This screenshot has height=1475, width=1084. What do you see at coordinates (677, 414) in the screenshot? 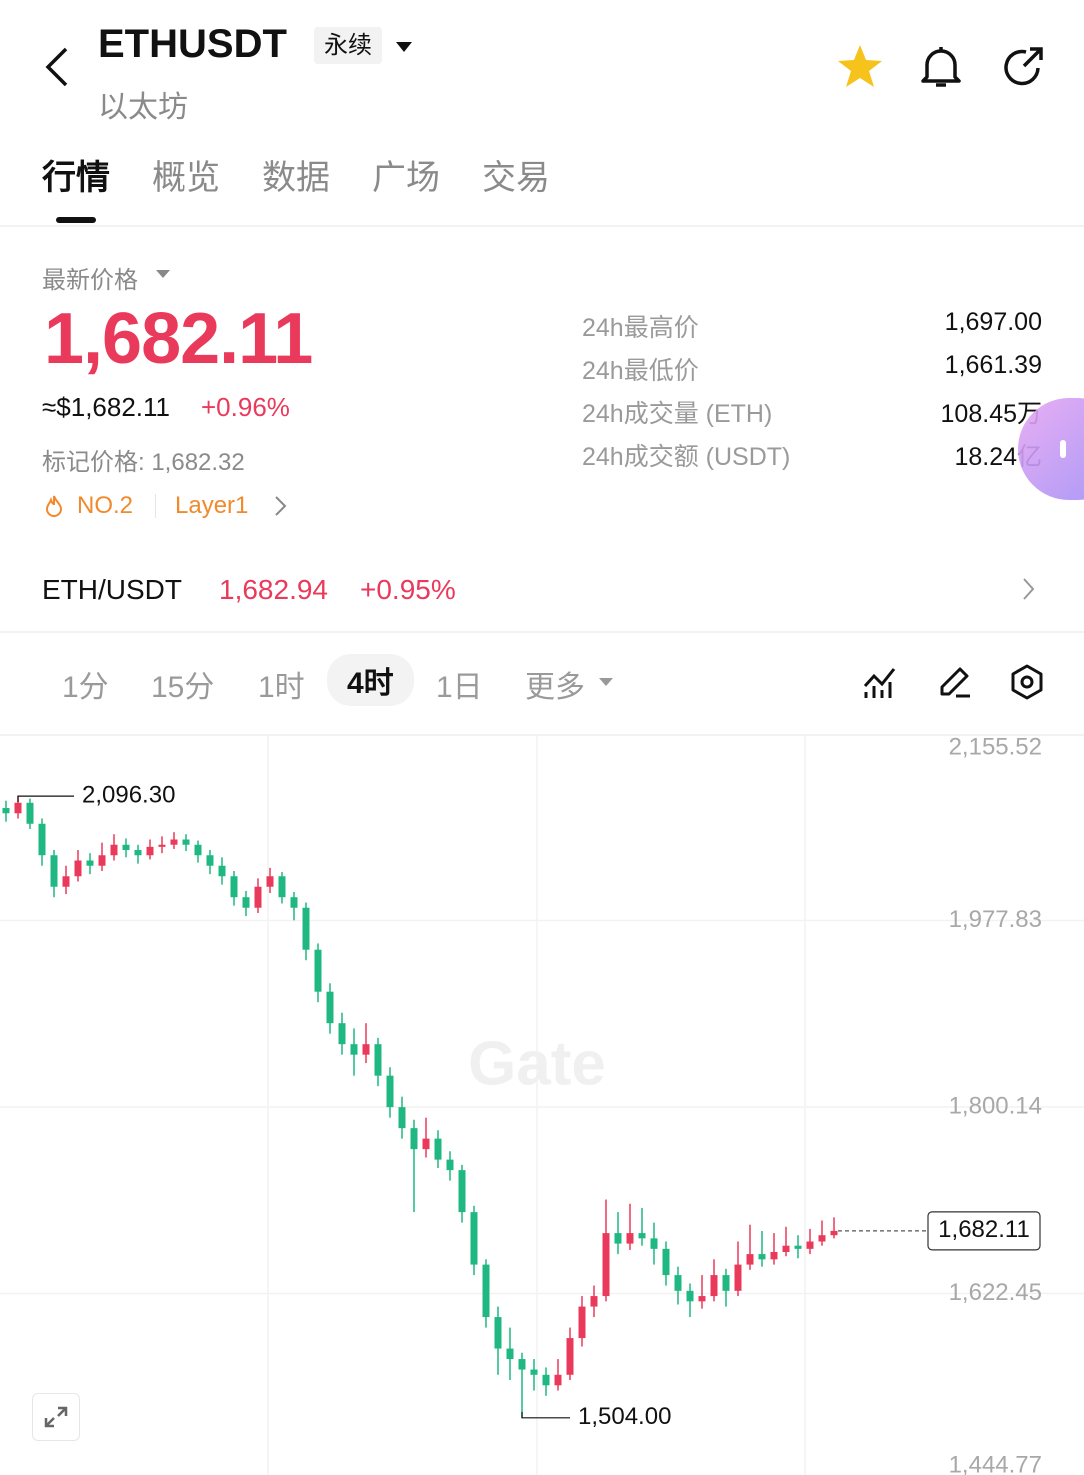
I see `stat-label: 24h成交量 (ETH)` at bounding box center [677, 414].